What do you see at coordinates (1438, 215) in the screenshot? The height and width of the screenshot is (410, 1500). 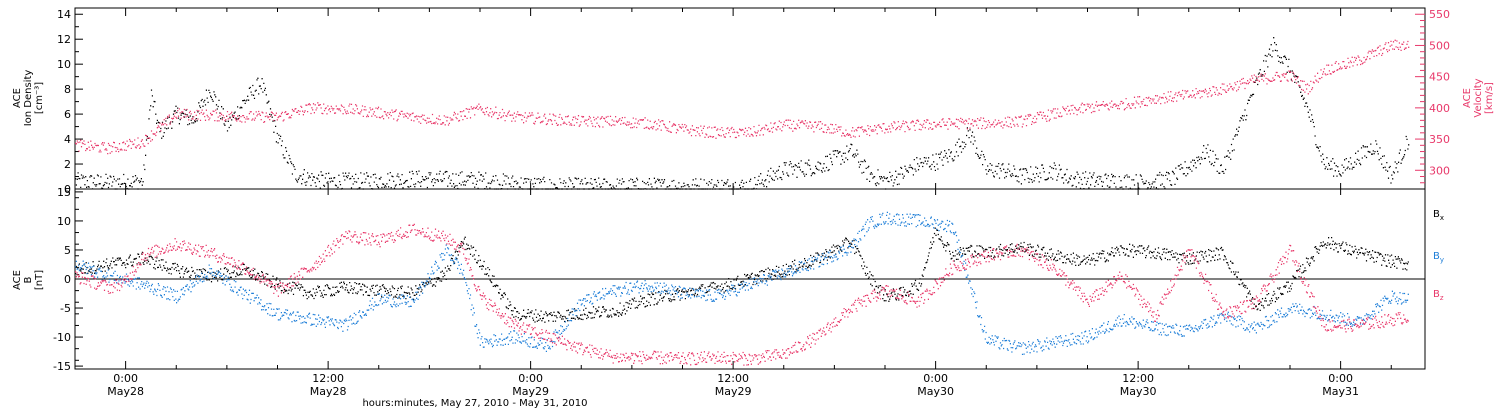 I see `legend-bx: Bx` at bounding box center [1438, 215].